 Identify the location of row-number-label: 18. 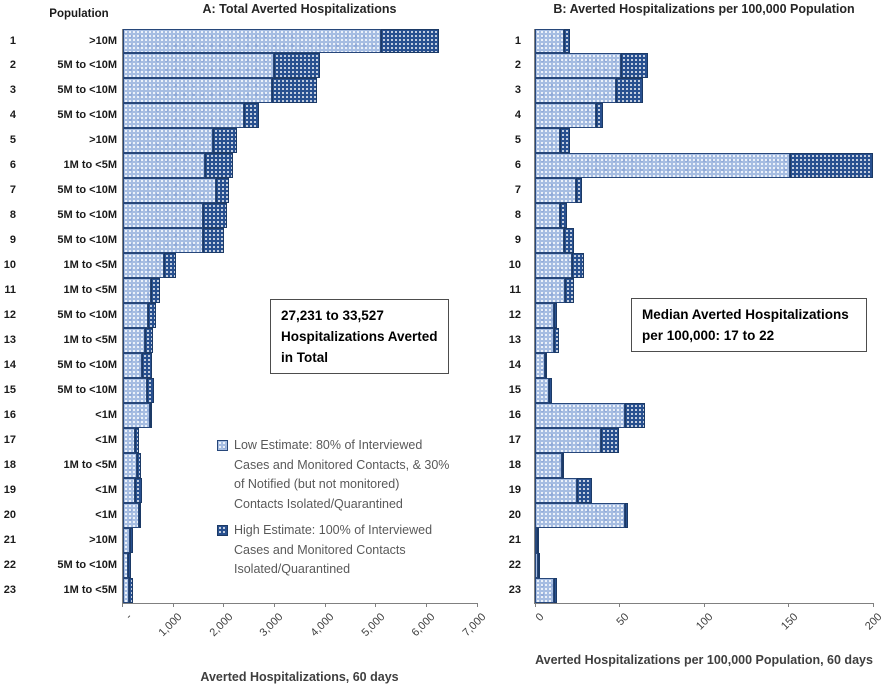
(9, 465).